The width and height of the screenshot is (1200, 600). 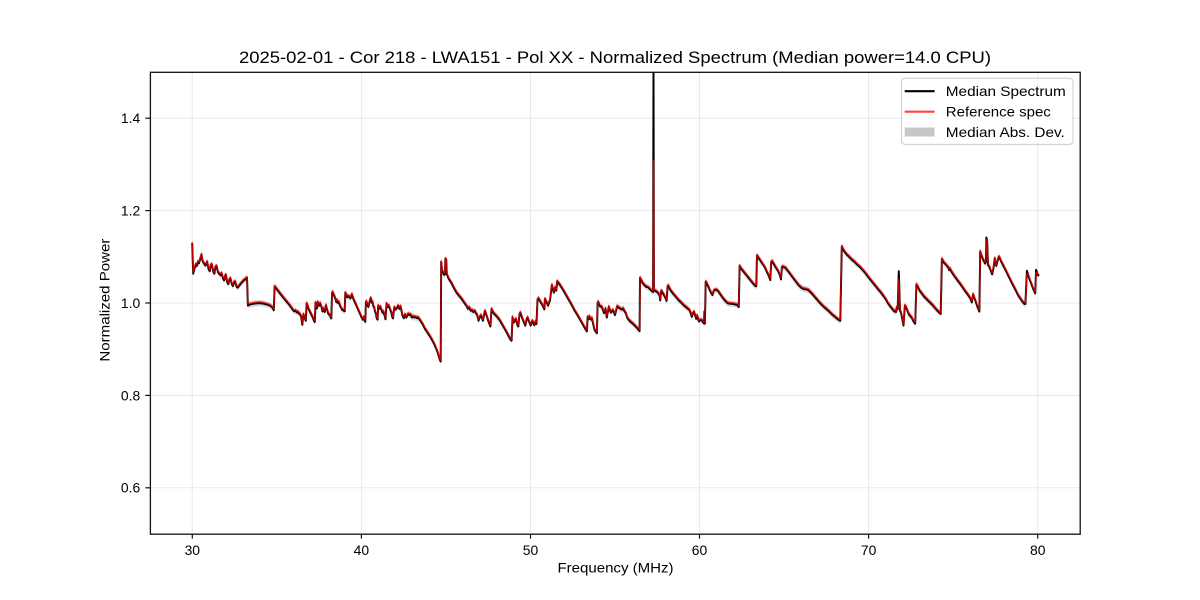 I want to click on svg-text: Normalized Power, so click(x=105, y=299).